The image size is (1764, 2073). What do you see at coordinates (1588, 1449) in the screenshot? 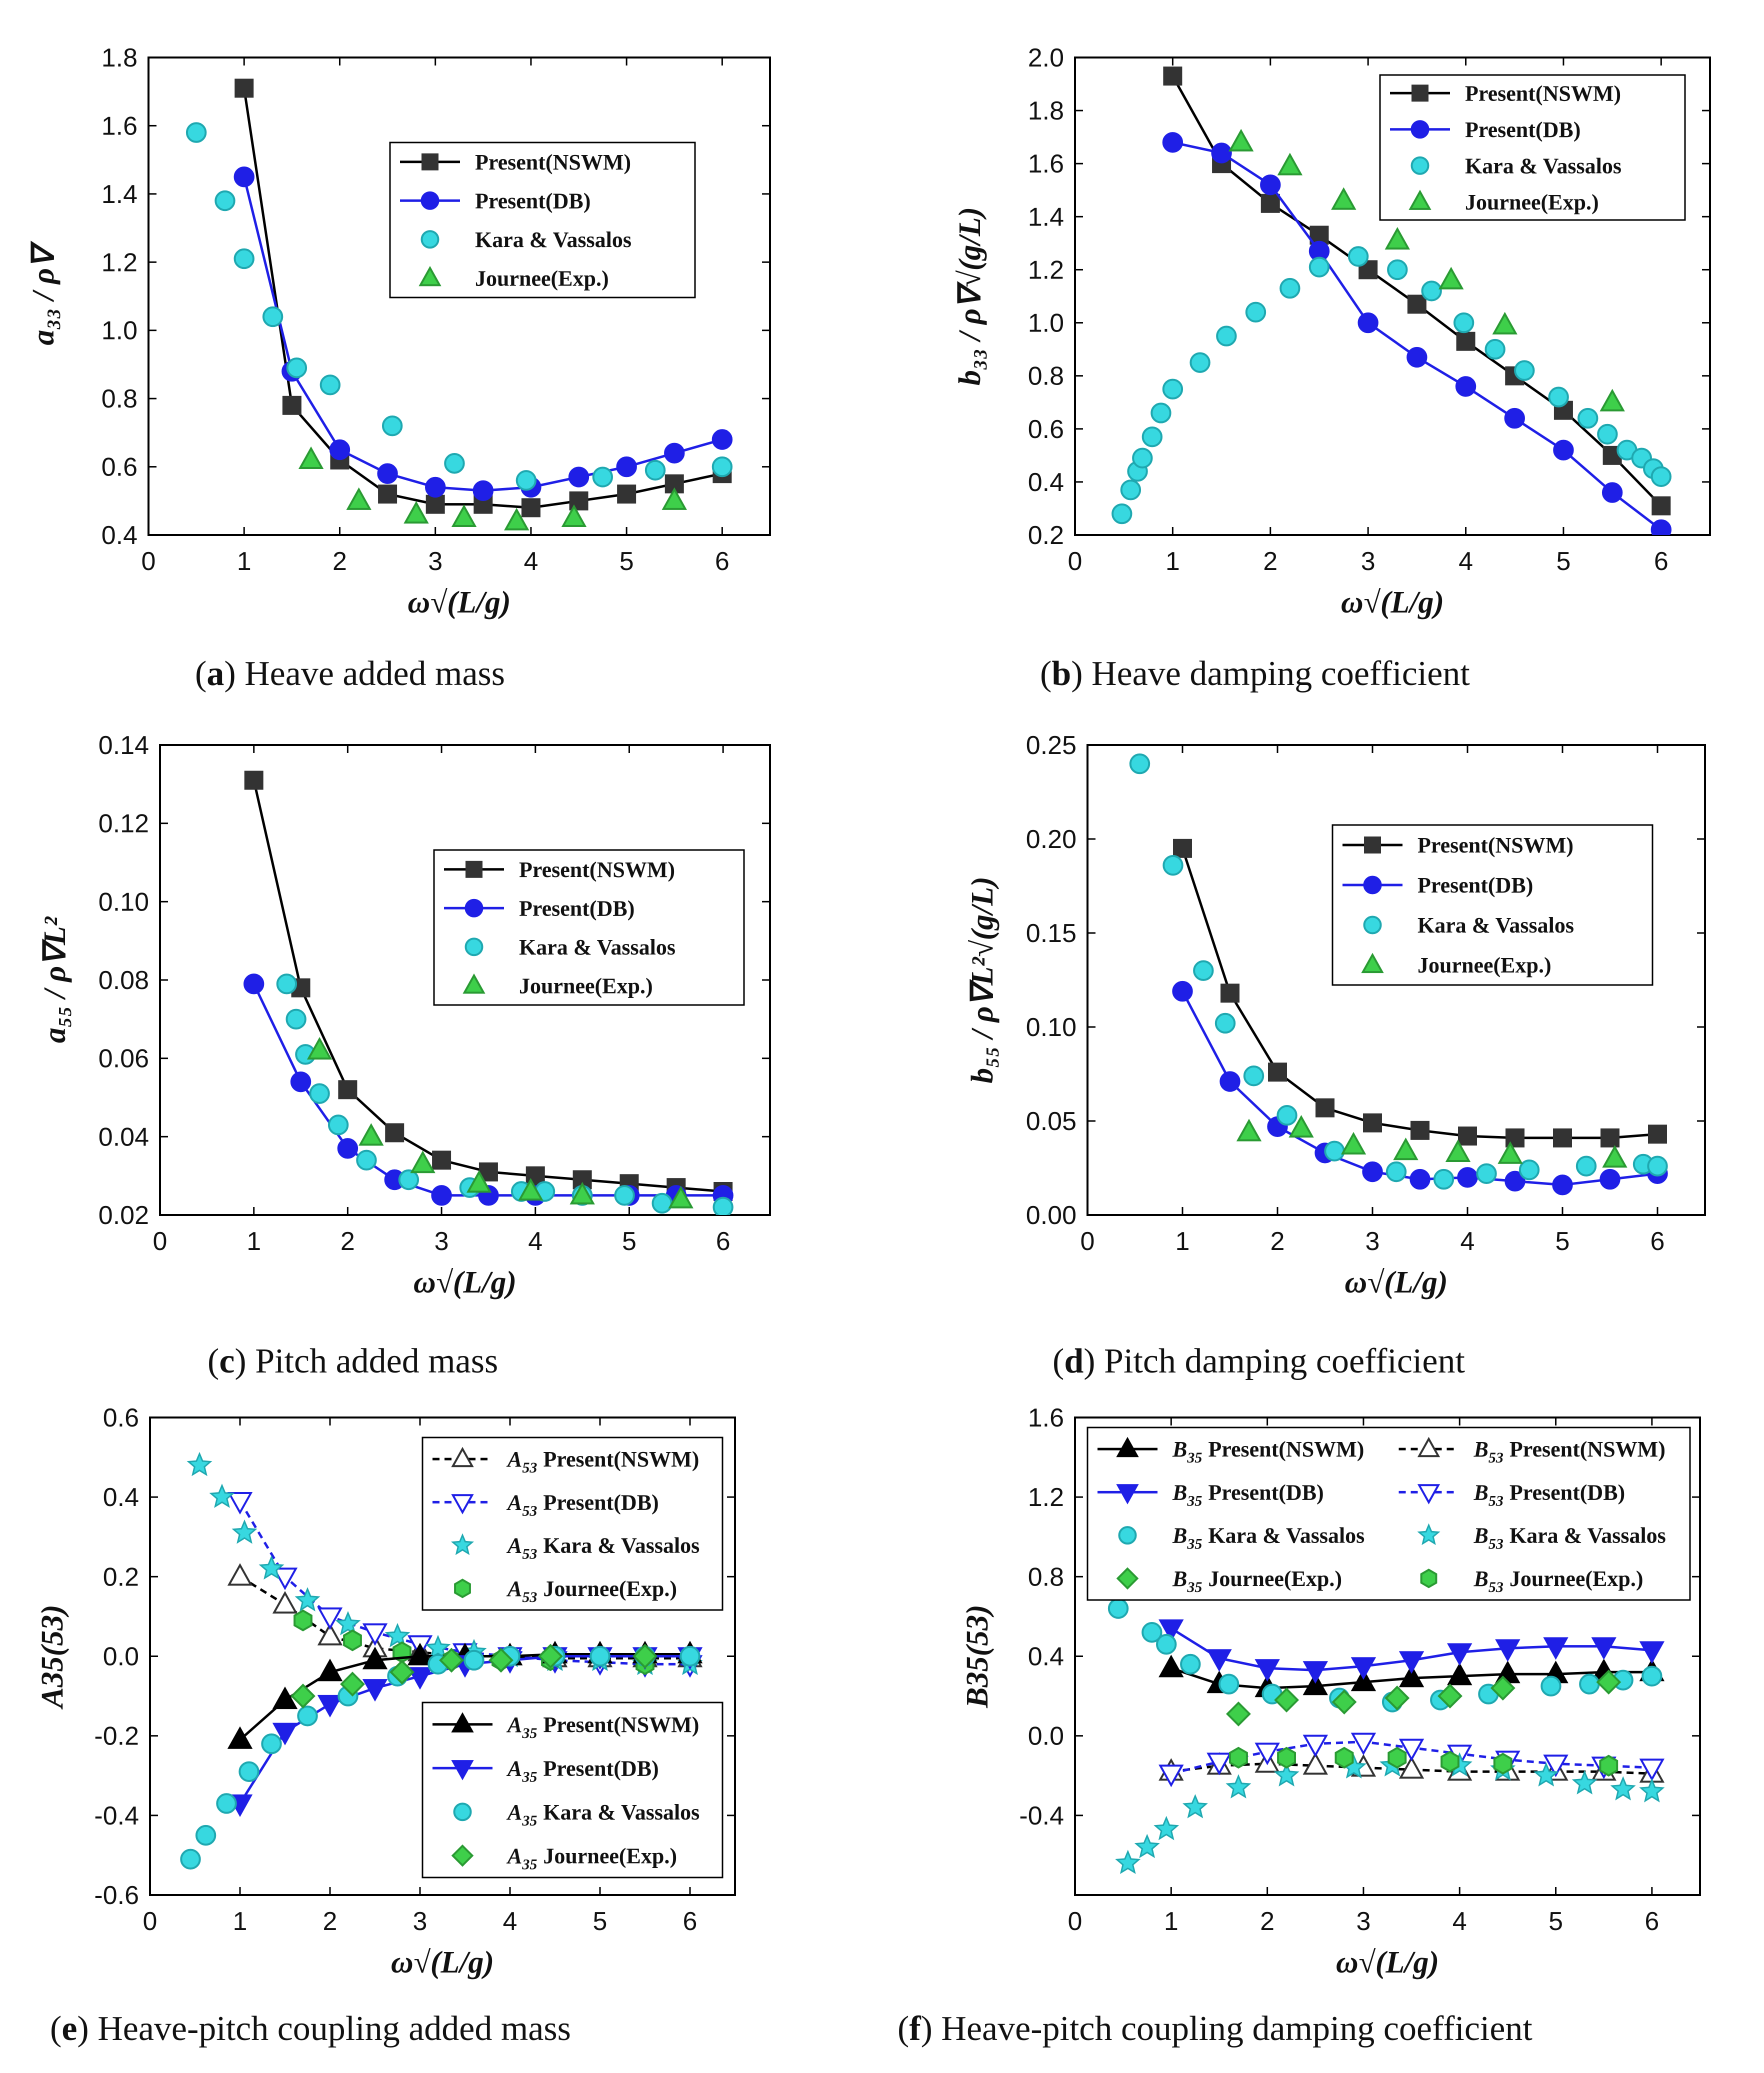
I see `label-text: Present(NSWM)` at bounding box center [1588, 1449].